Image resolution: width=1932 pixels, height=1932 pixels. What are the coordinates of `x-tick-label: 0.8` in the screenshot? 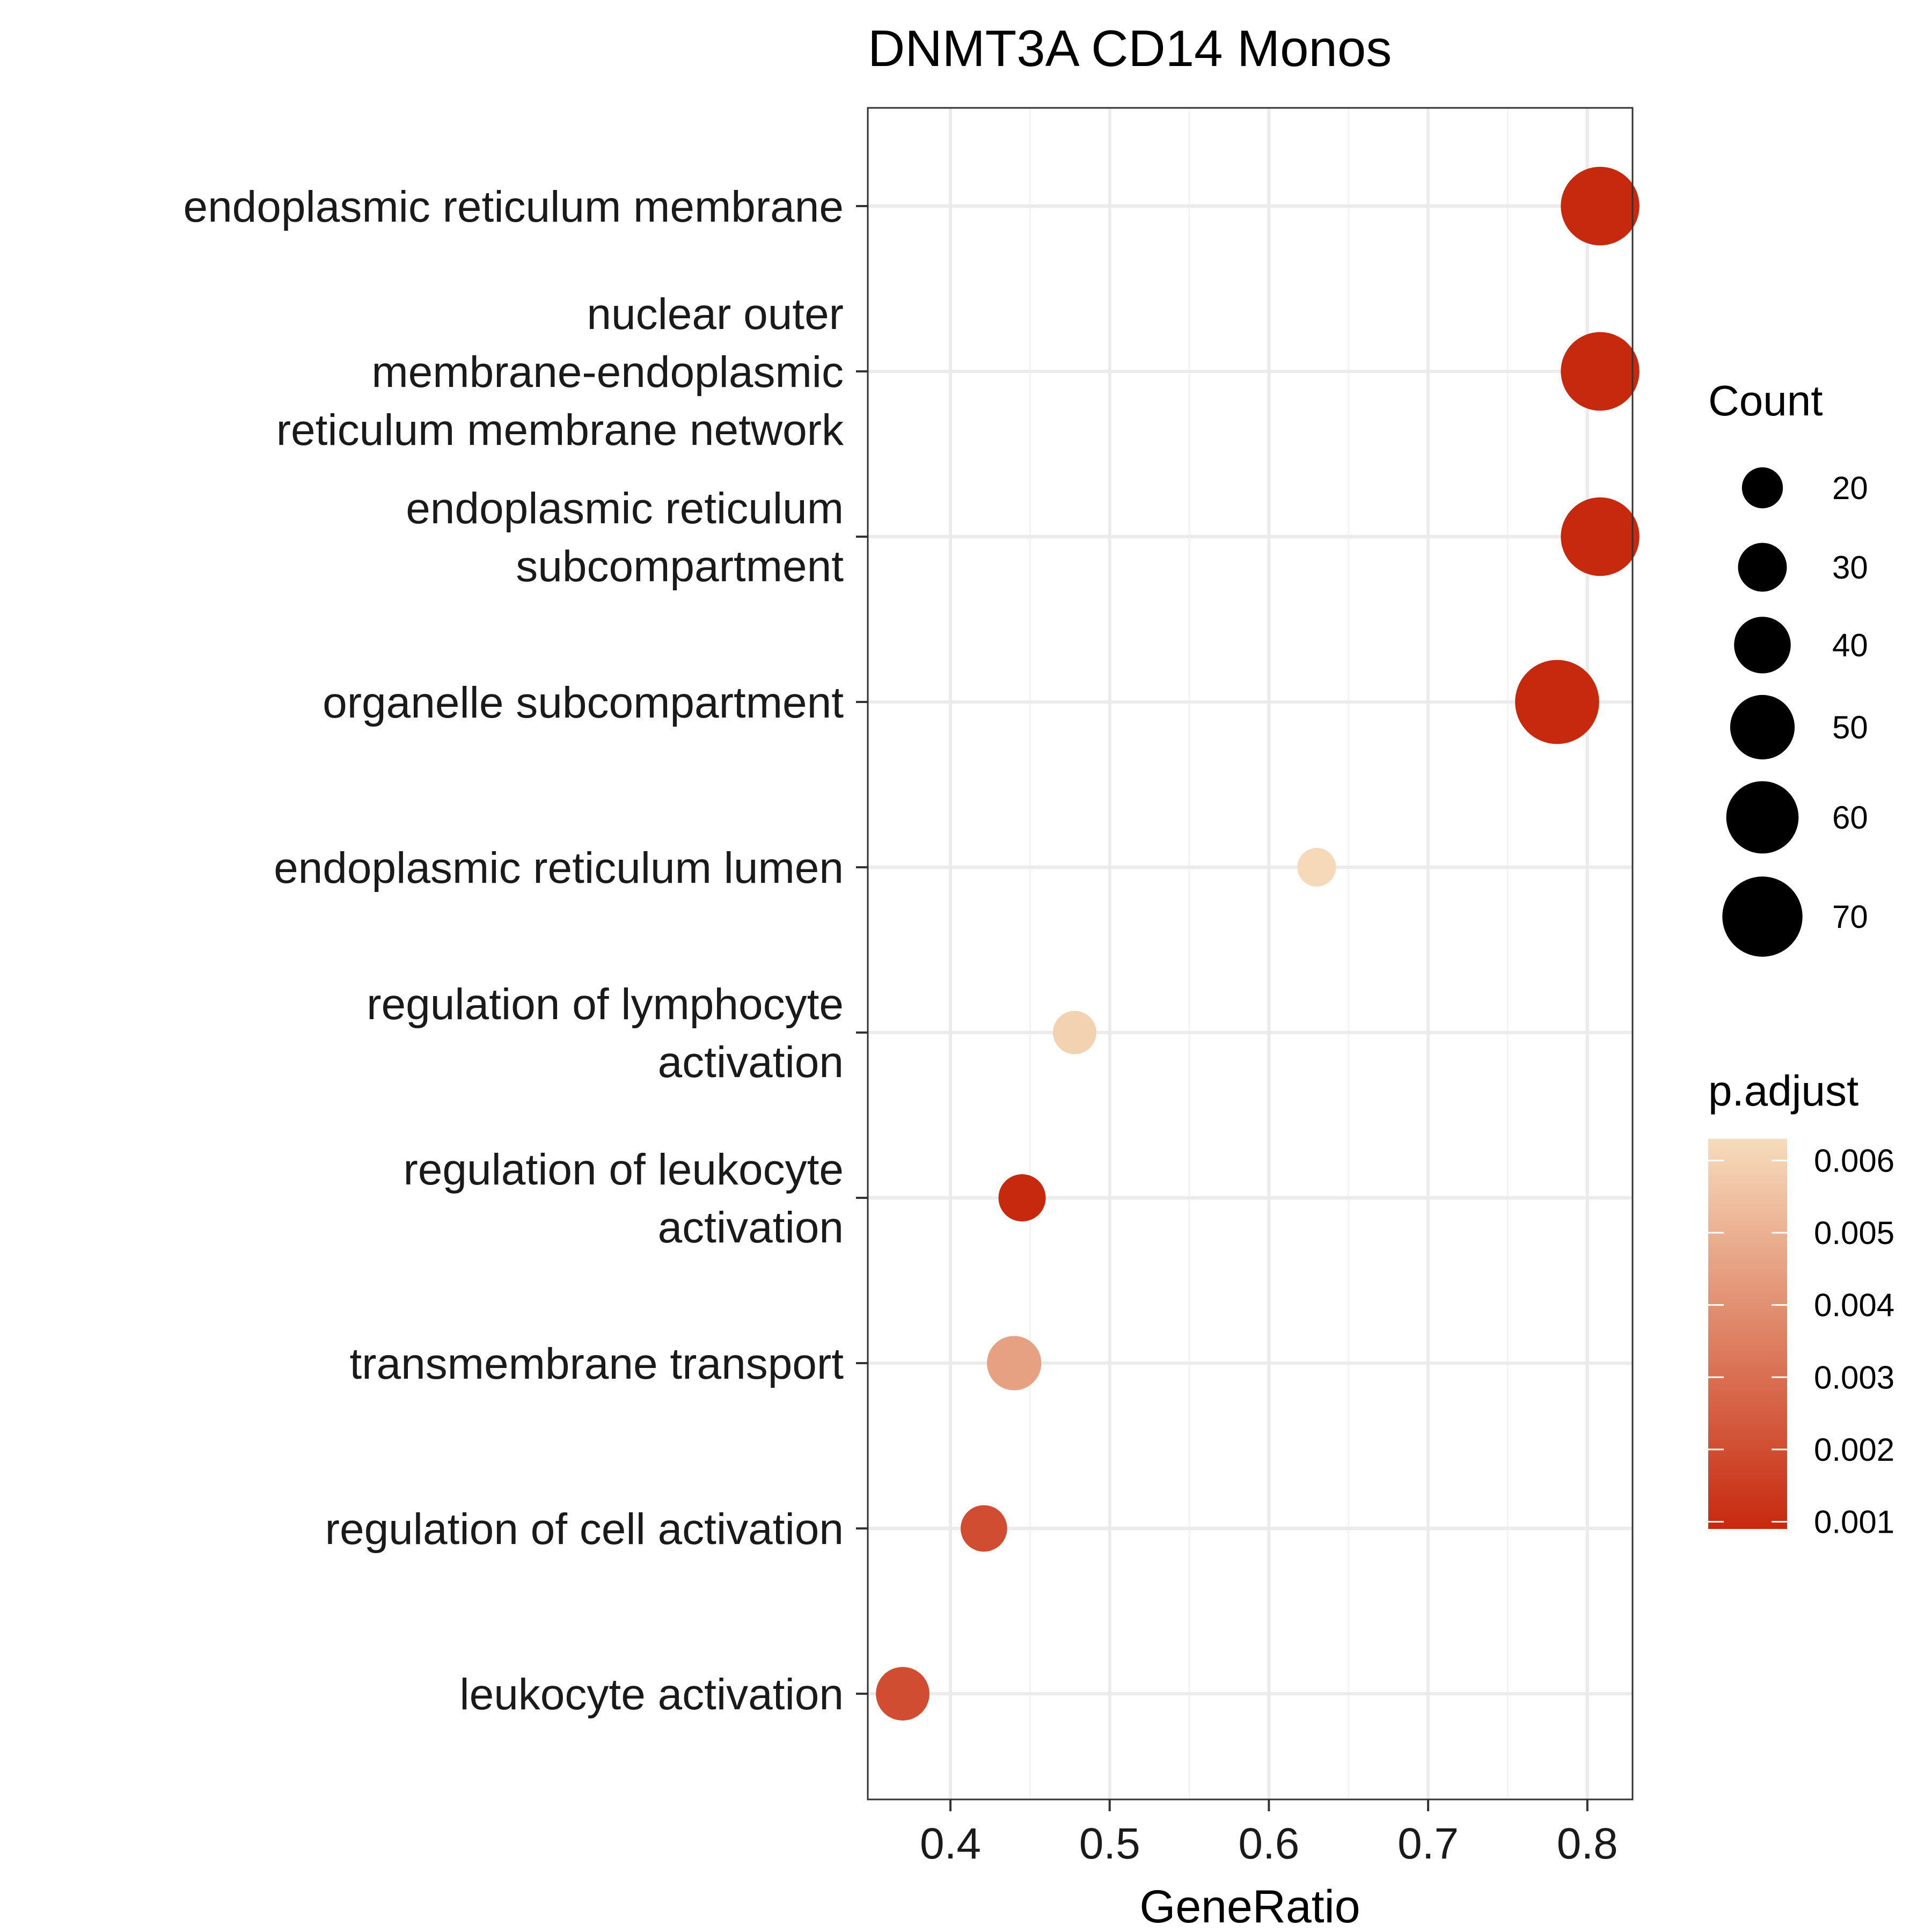 It's located at (1587, 1843).